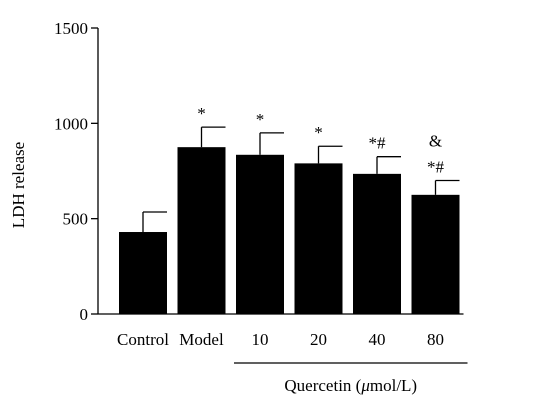 The height and width of the screenshot is (408, 535). I want to click on x-tick-label: Model, so click(201, 339).